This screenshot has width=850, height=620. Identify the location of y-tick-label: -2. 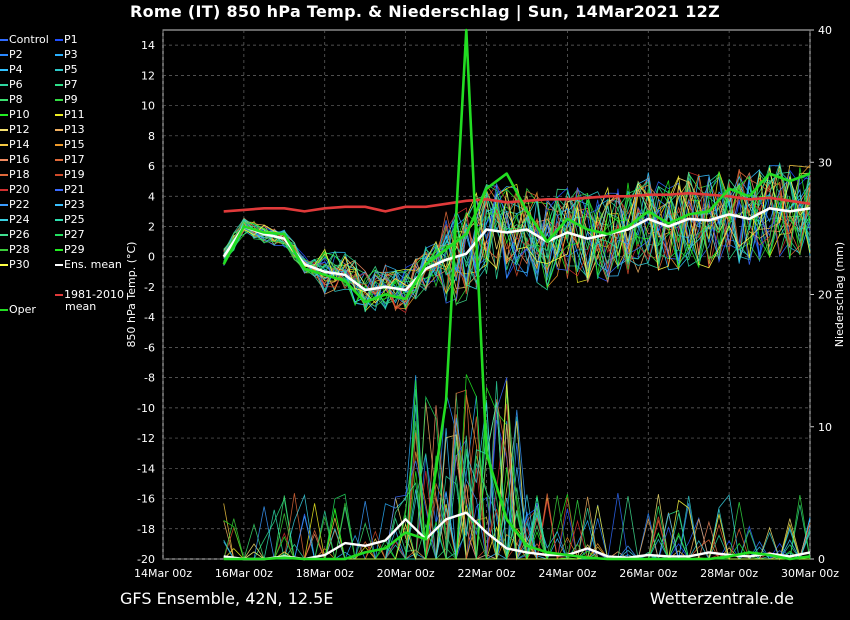
(149, 287).